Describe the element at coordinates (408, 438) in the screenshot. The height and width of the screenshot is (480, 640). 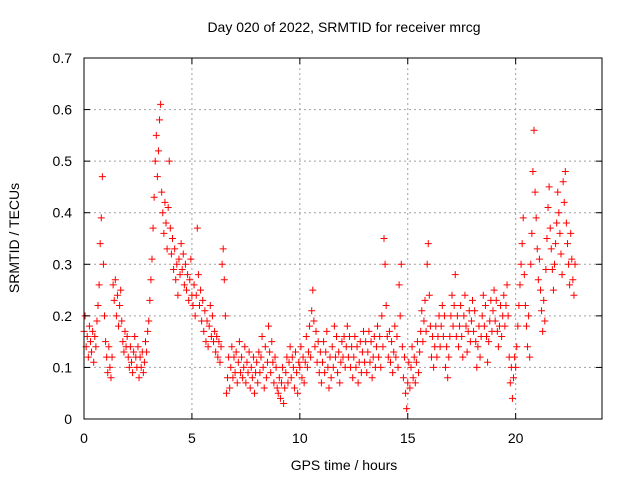
I see `x-tick-label: 15` at that location.